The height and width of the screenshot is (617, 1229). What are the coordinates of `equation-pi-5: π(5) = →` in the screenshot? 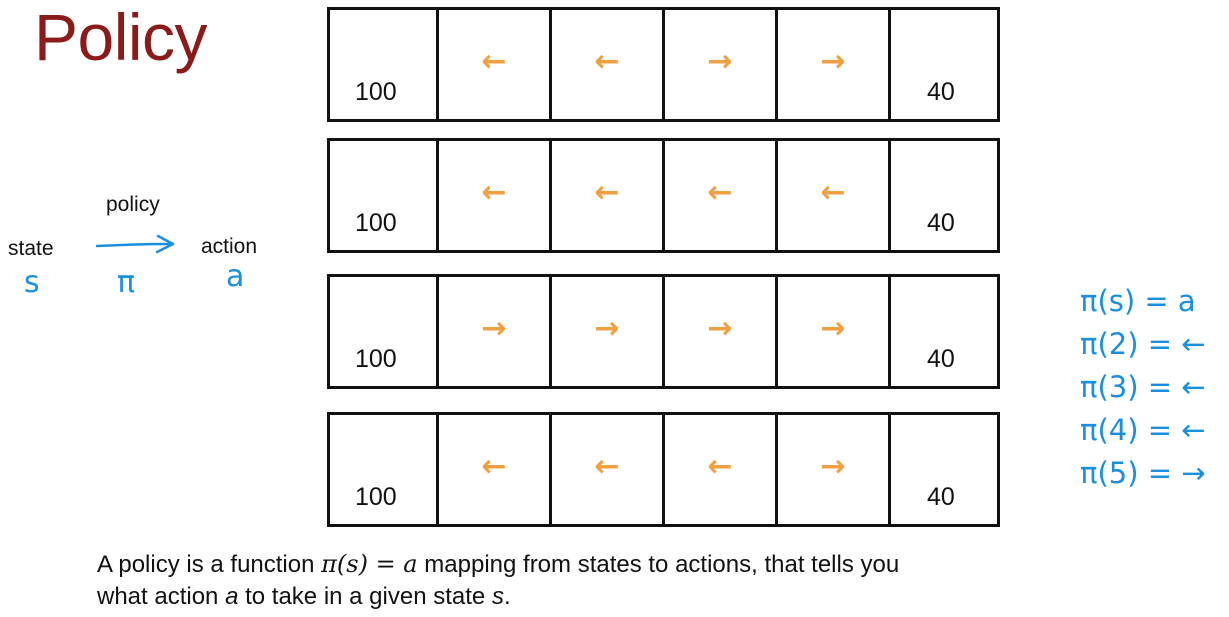 It's located at (1143, 473).